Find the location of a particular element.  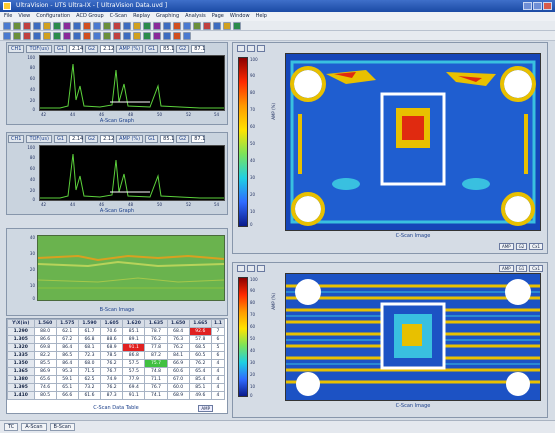

table-cell: 74.1 is located at coordinates (156, 395).